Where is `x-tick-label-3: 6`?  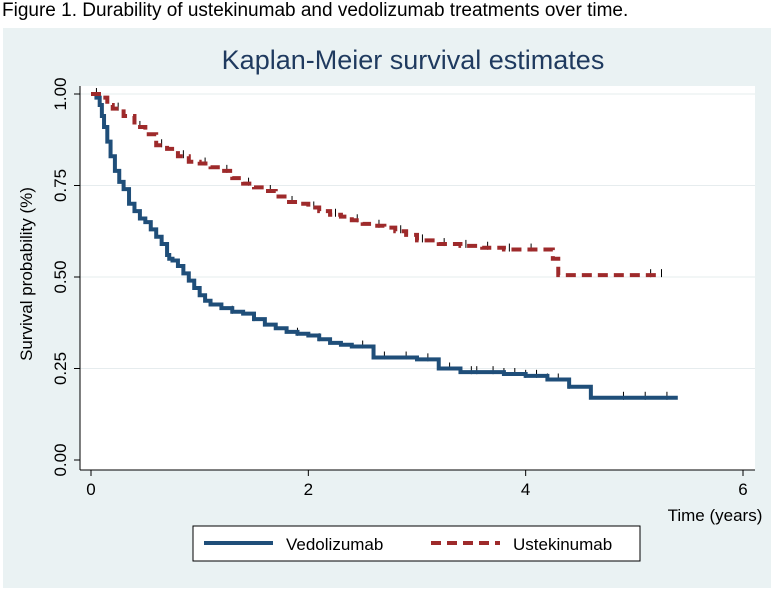
x-tick-label-3: 6 is located at coordinates (742, 489).